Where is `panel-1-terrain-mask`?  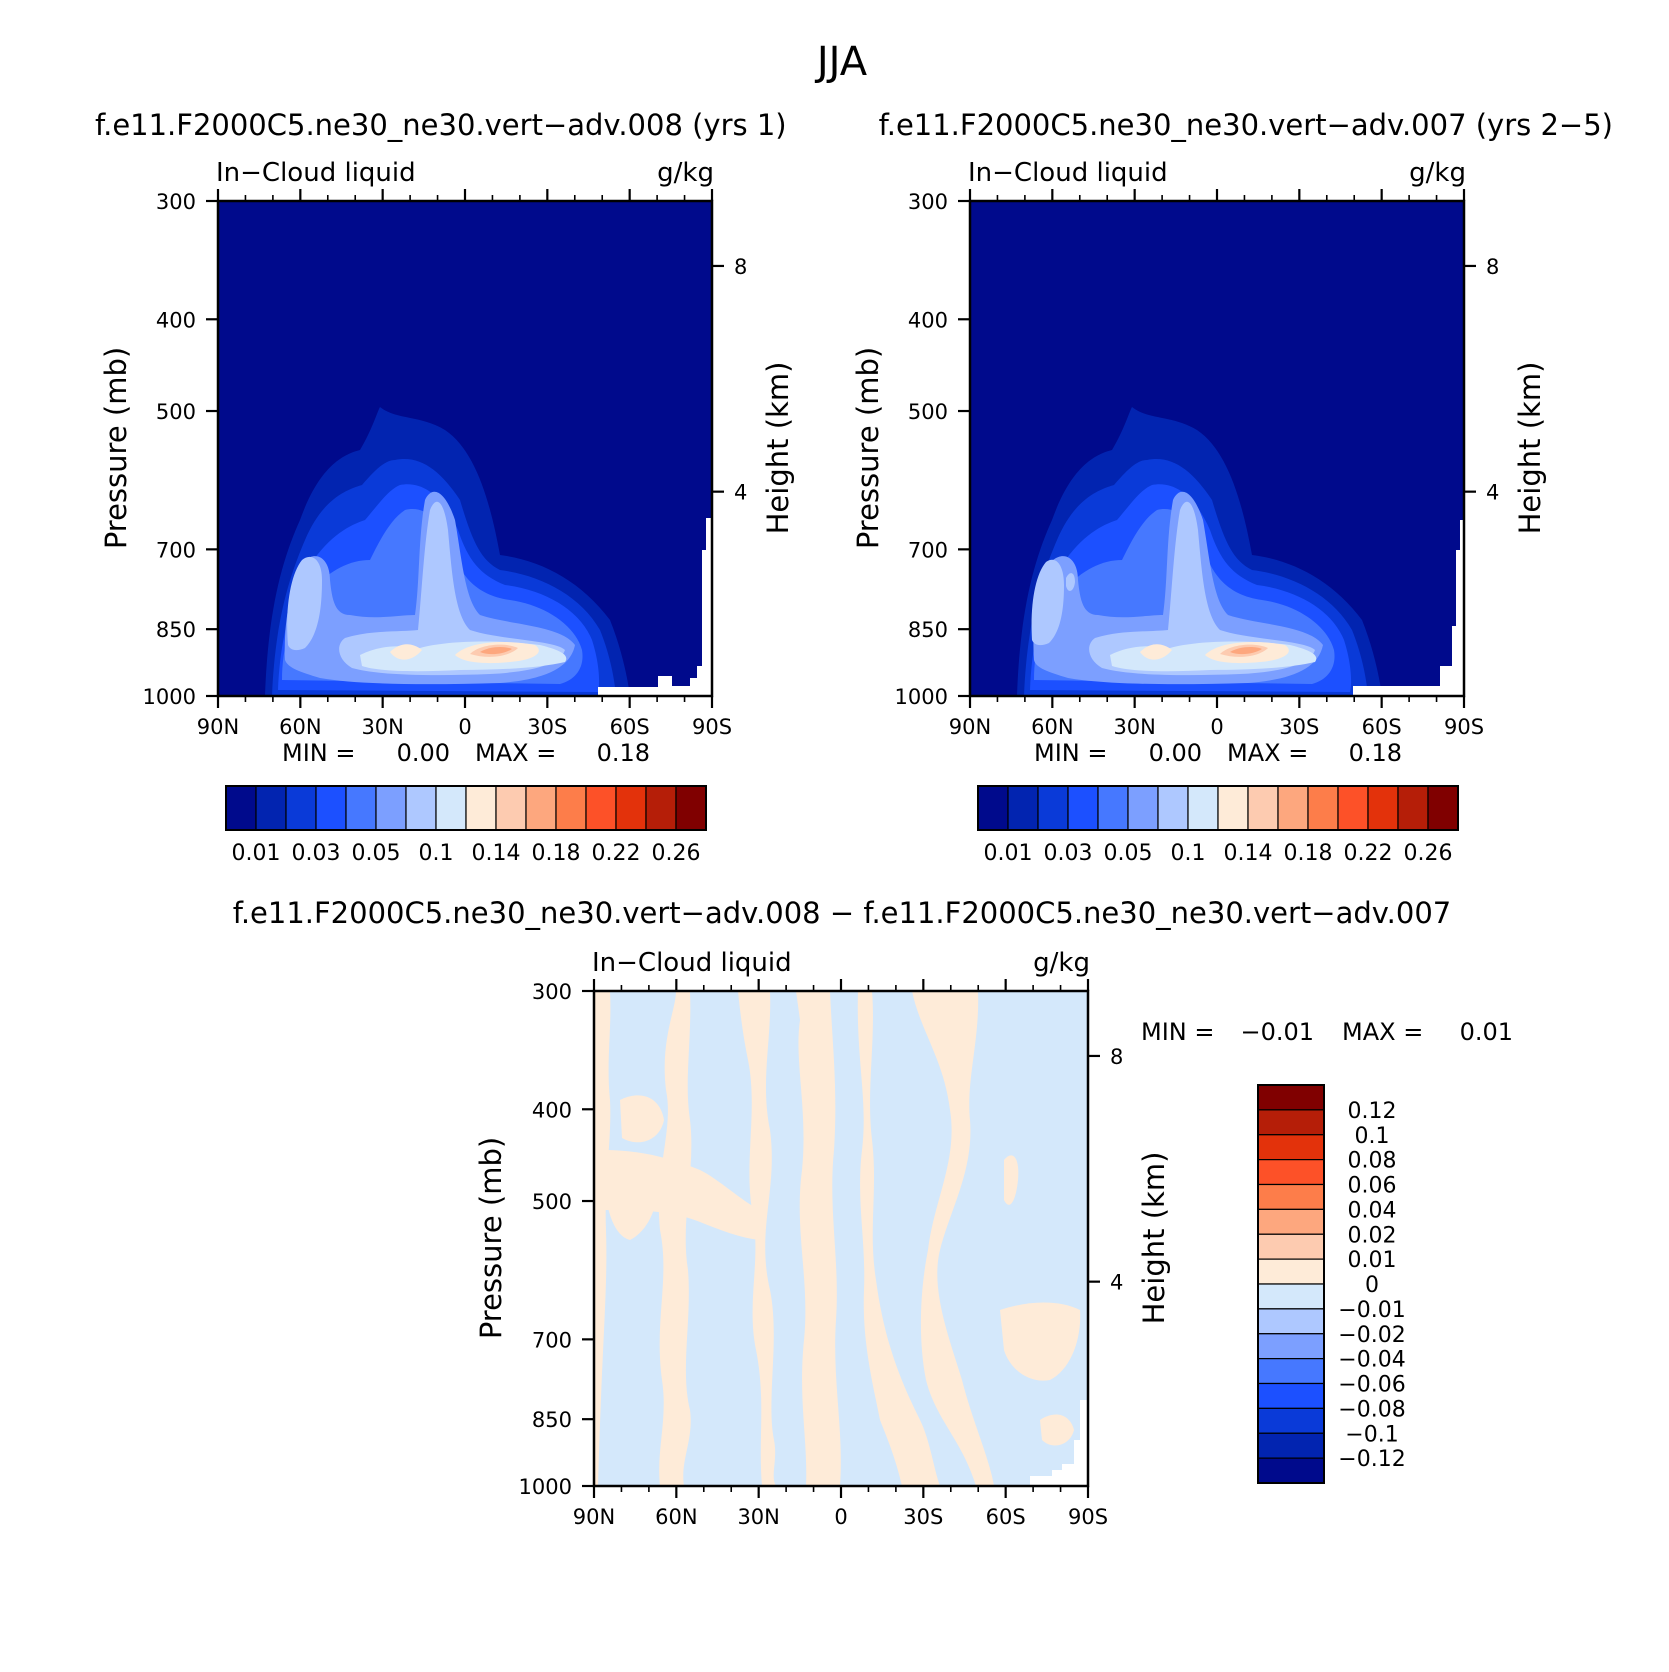
panel-1-terrain-mask is located at coordinates (655, 607).